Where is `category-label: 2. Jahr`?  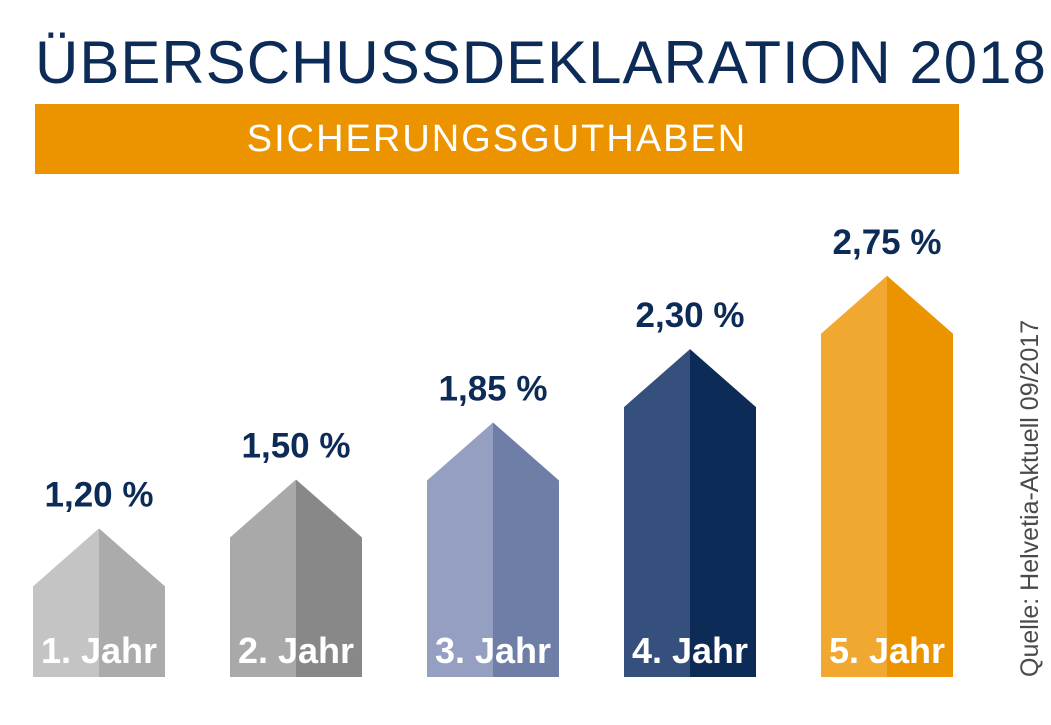 category-label: 2. Jahr is located at coordinates (296, 650).